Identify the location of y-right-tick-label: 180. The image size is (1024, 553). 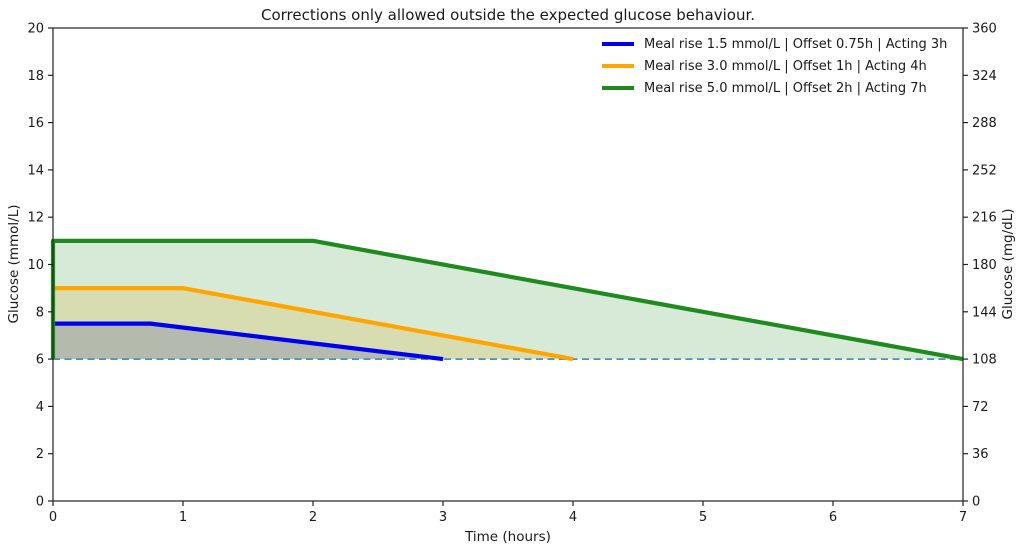
(984, 265).